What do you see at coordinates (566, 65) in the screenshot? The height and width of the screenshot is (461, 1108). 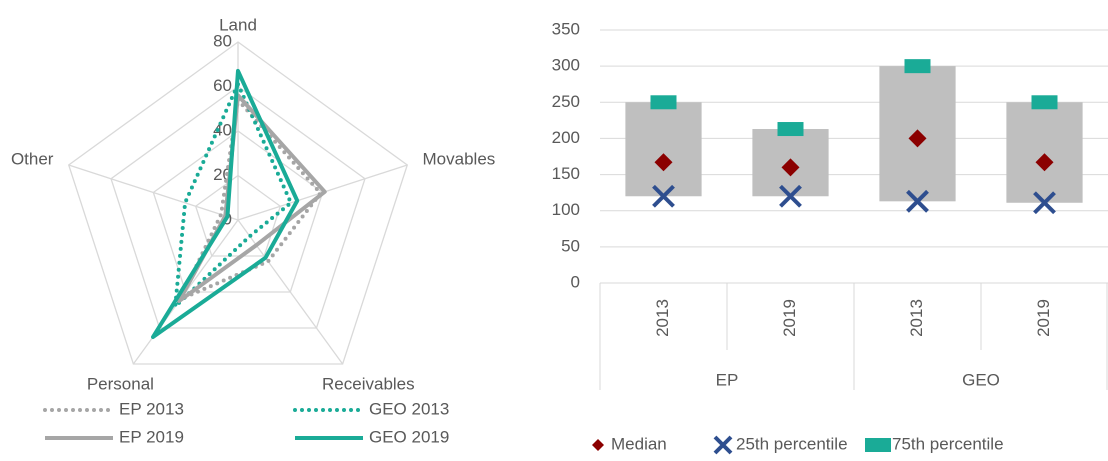 I see `y-tick-label: 300` at bounding box center [566, 65].